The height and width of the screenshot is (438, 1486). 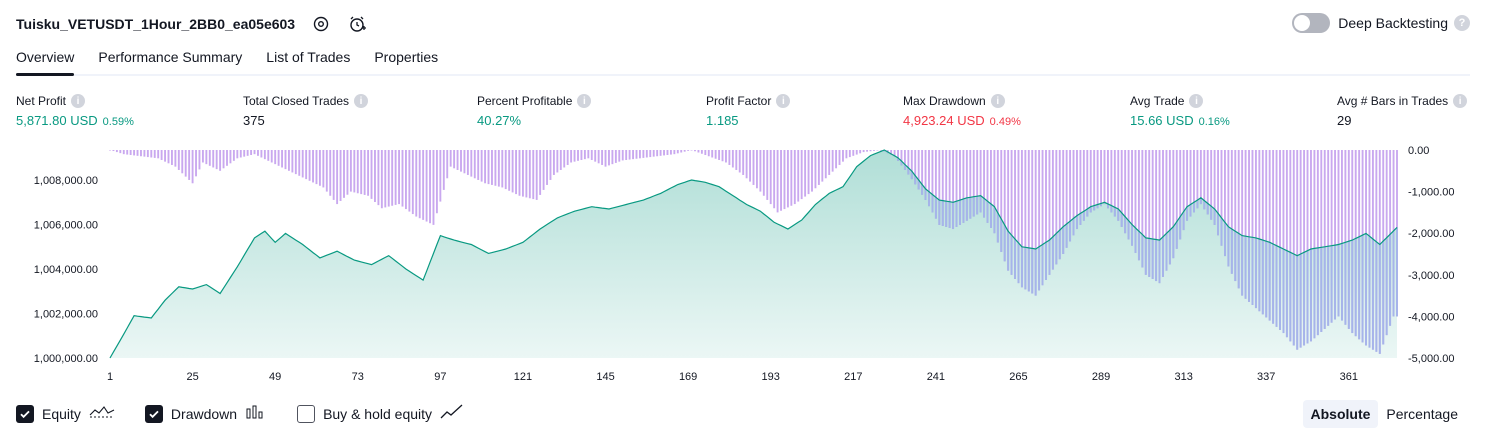 I want to click on deep-backtesting-toggle, so click(x=1311, y=23).